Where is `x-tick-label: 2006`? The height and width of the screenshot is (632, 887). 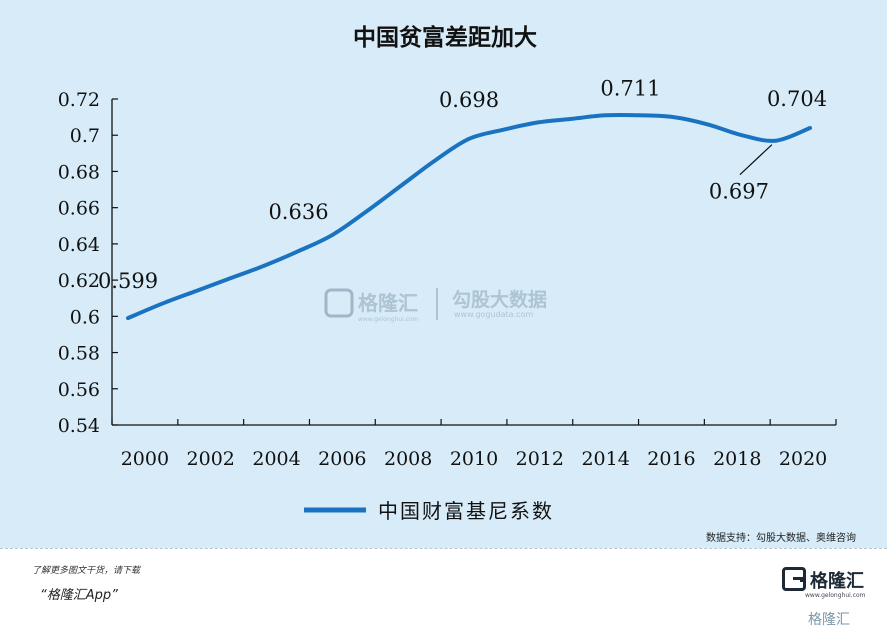
x-tick-label: 2006 is located at coordinates (342, 459).